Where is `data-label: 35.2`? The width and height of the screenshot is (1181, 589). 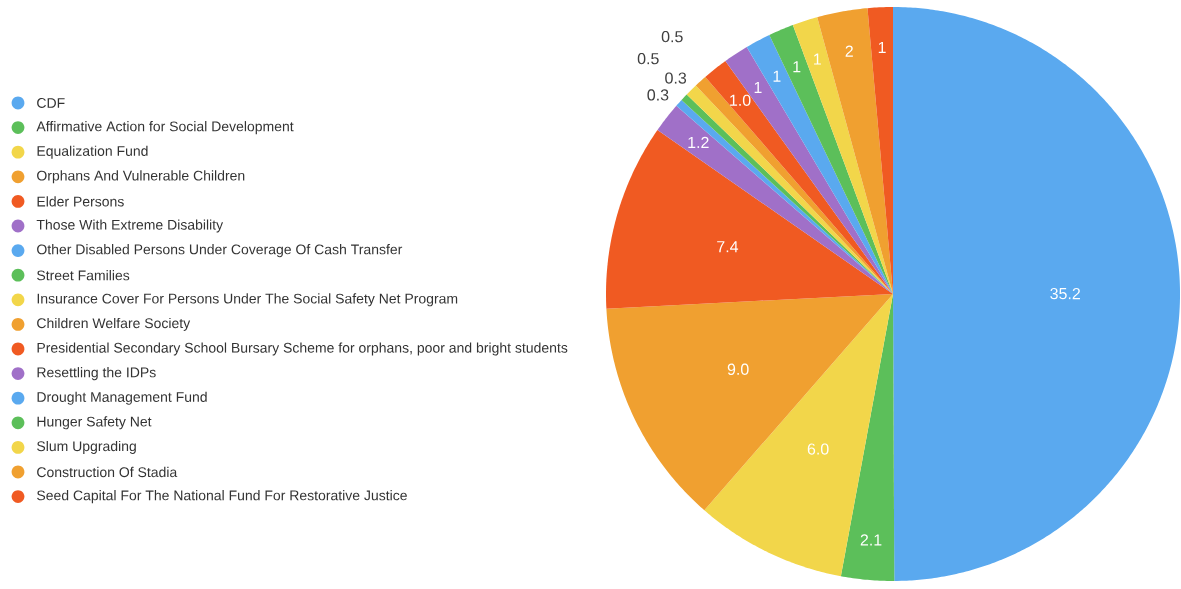 data-label: 35.2 is located at coordinates (1065, 293).